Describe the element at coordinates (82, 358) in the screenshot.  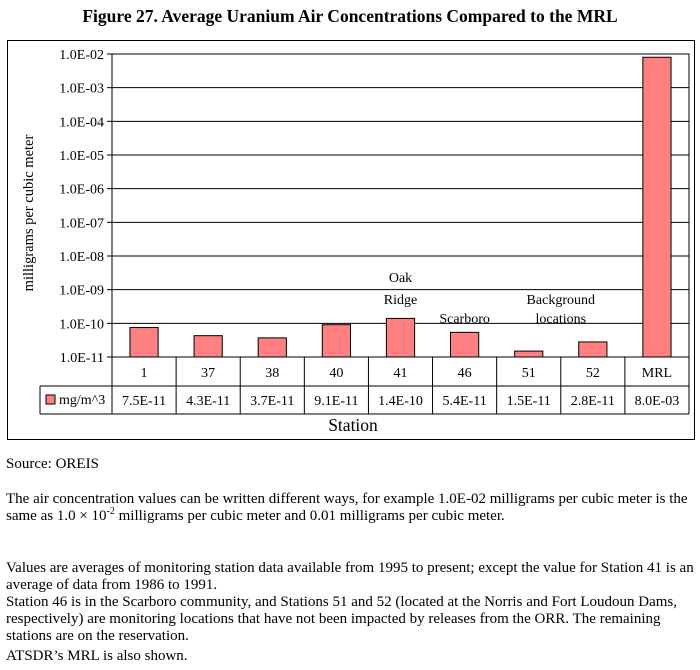
I see `y-tick-label: 1.0E-11` at that location.